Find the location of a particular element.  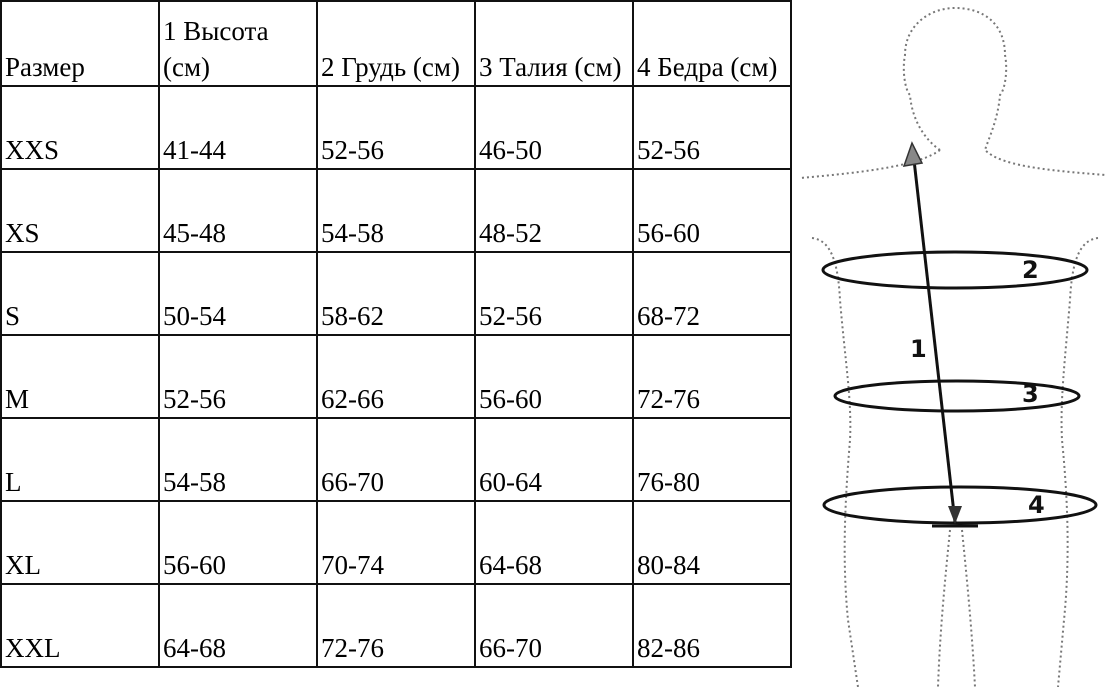

value-cell: 62-66 is located at coordinates (396, 376).